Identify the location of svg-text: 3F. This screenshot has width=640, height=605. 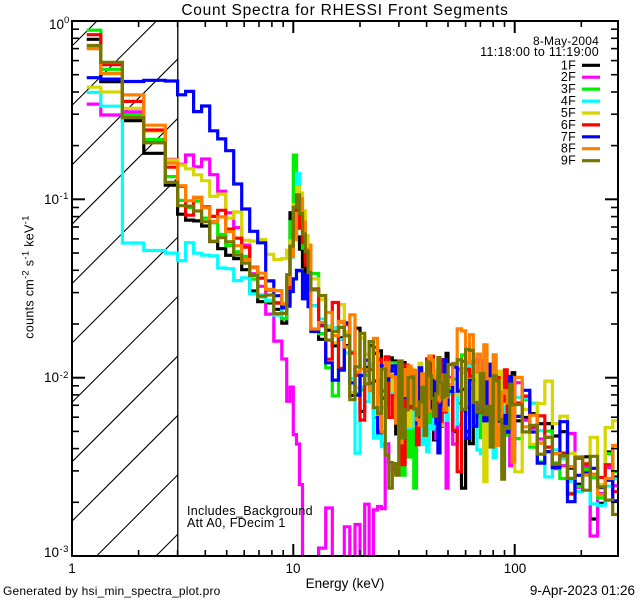
(568, 89).